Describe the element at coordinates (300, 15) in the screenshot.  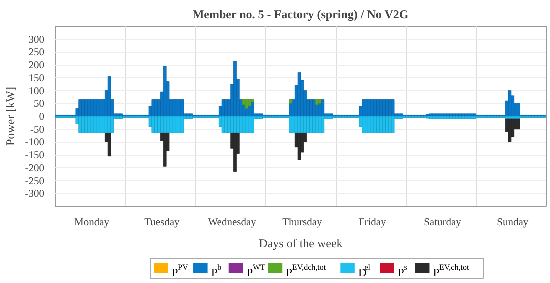
I see `chart-title: Member no. 5 - Factory (spring) / No V2G` at that location.